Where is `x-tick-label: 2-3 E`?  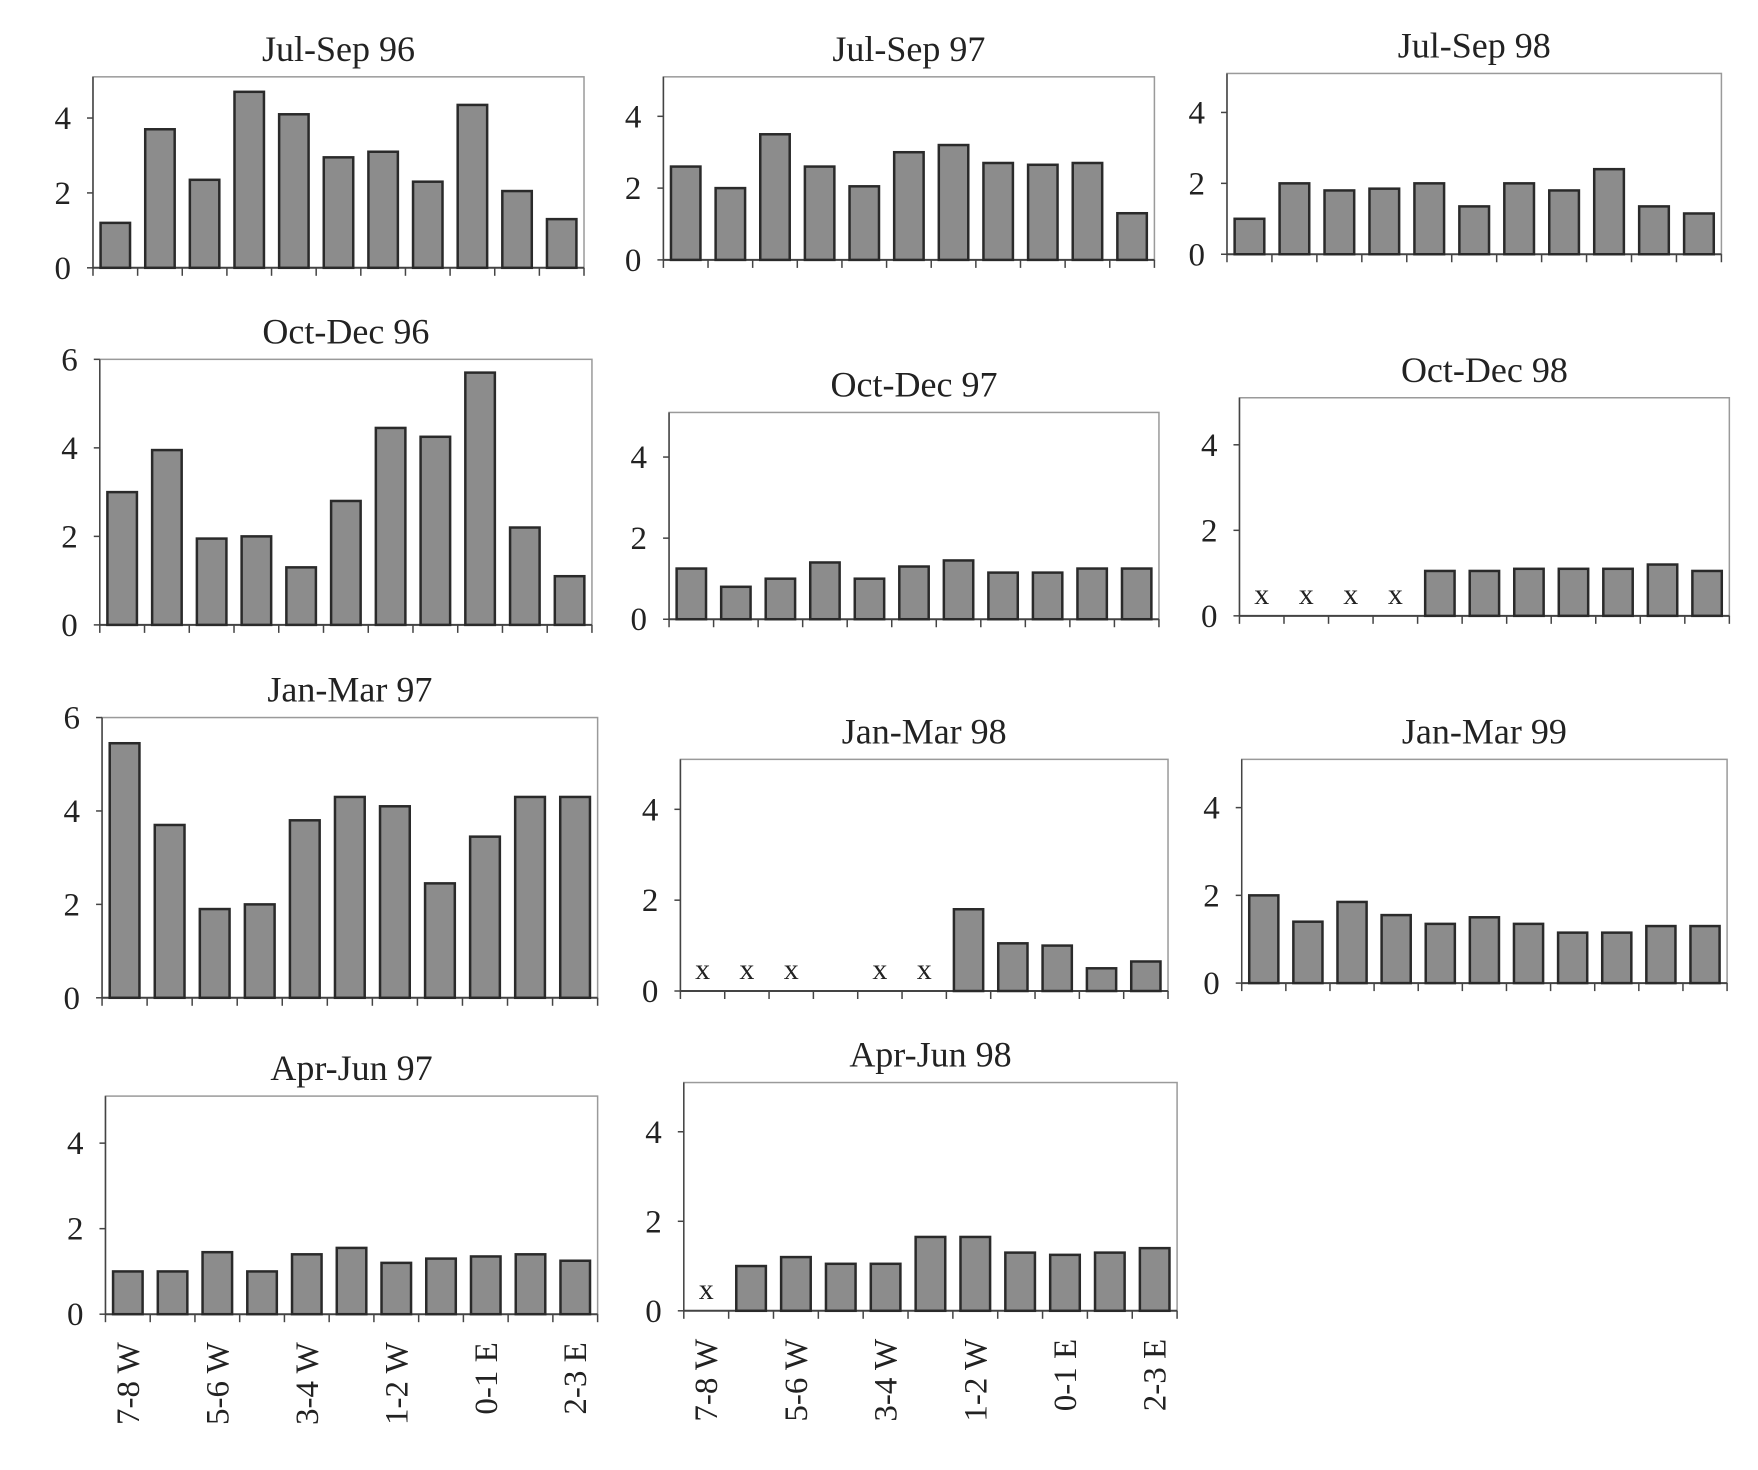 x-tick-label: 2-3 E is located at coordinates (576, 1378).